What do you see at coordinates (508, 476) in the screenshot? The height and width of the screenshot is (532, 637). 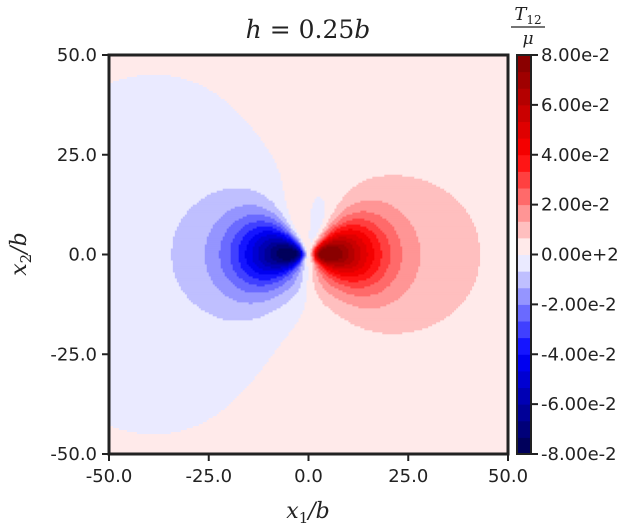 I see `x-tick-label: 50.0` at bounding box center [508, 476].